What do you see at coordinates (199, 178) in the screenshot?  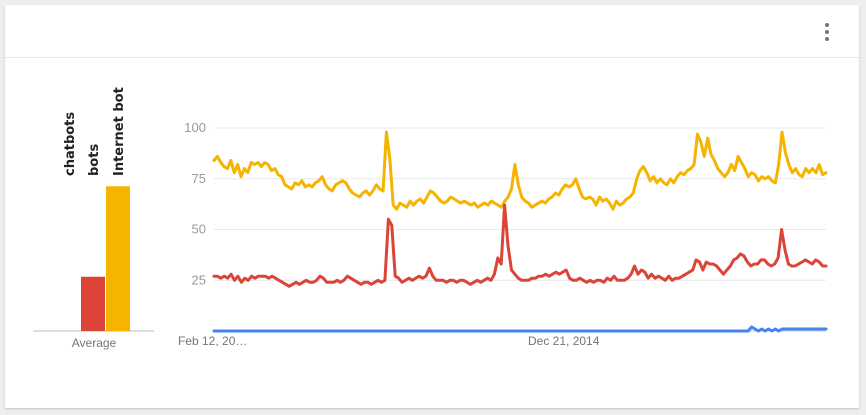 I see `y-tick-label-75: 75` at bounding box center [199, 178].